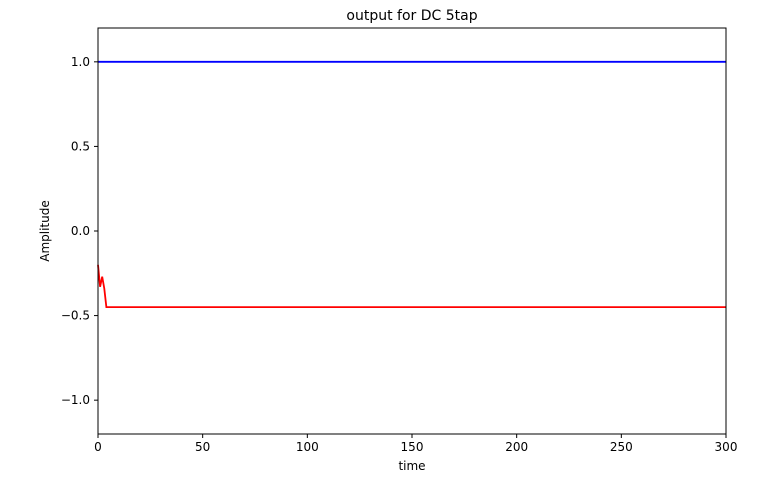 This screenshot has height=501, width=762. What do you see at coordinates (411, 16) in the screenshot?
I see `chart-title: output for DC 5tap` at bounding box center [411, 16].